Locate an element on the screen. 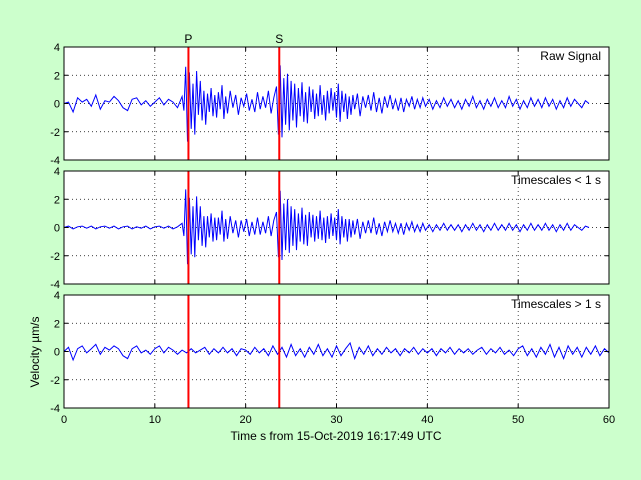 This screenshot has height=480, width=641. panel-title: Timescales > 1 s is located at coordinates (556, 304).